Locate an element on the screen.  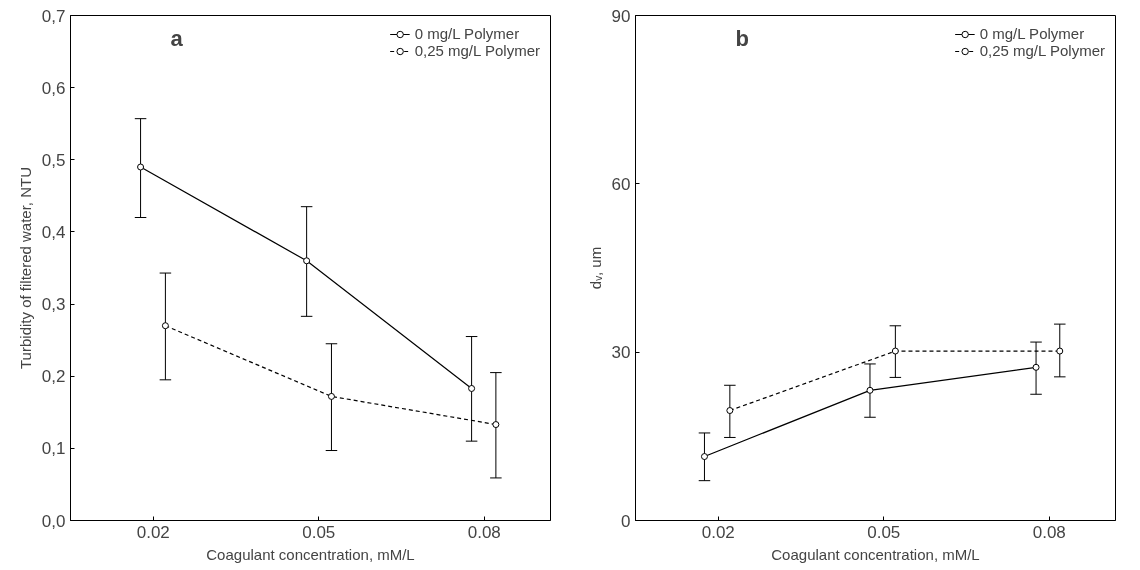
annotation: a is located at coordinates (177, 38).